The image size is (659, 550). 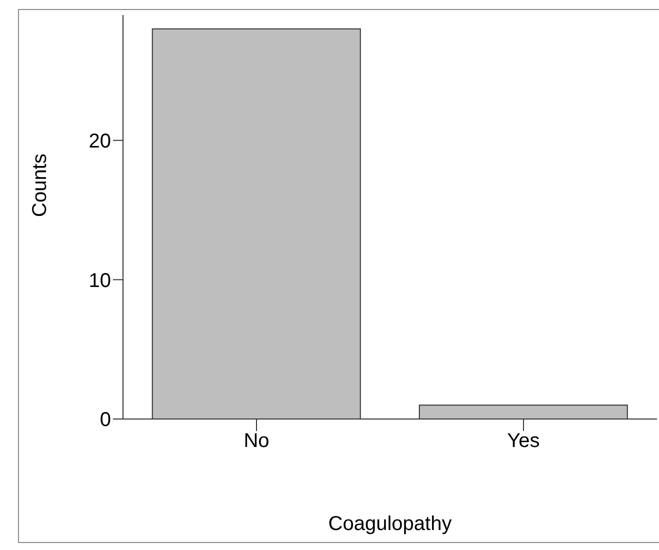 What do you see at coordinates (99, 281) in the screenshot?
I see `y-tick-label: 10` at bounding box center [99, 281].